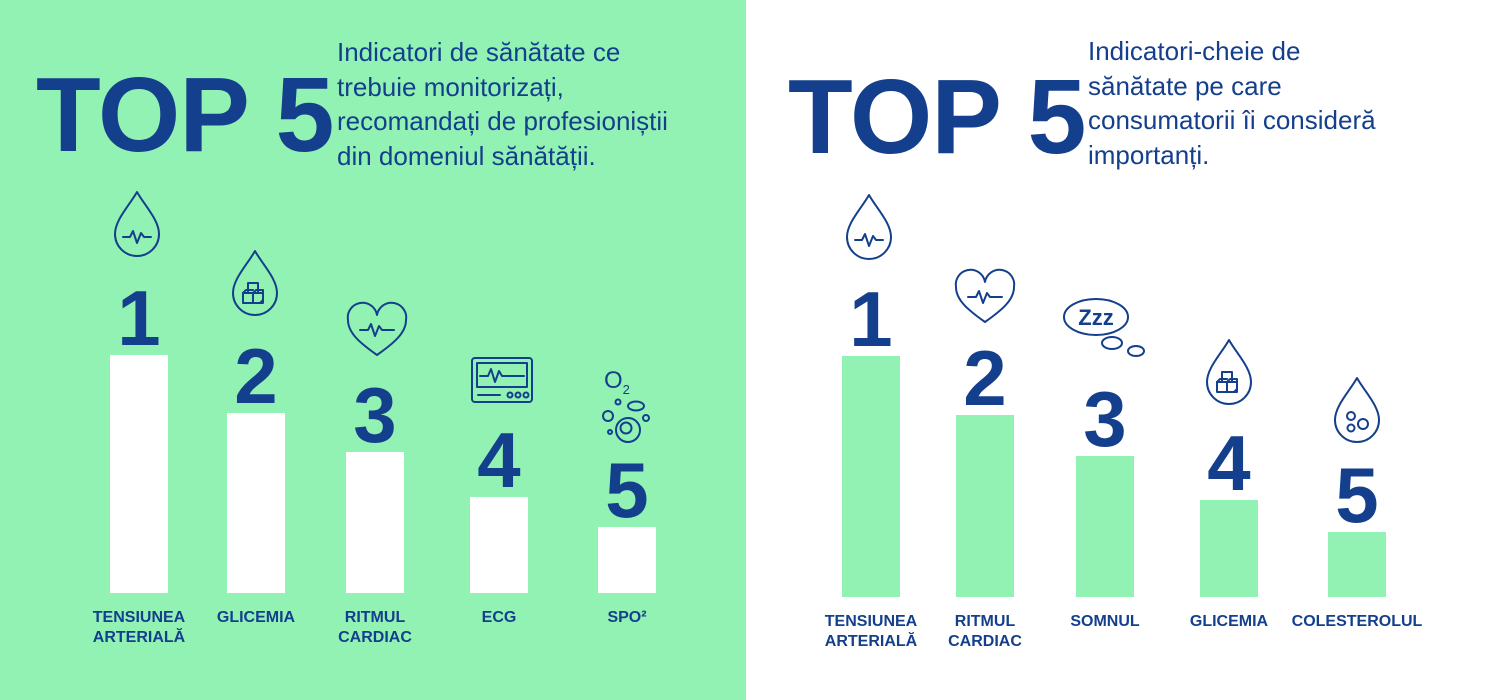  What do you see at coordinates (185, 115) in the screenshot?
I see `left-top5-title: TOP 5` at bounding box center [185, 115].